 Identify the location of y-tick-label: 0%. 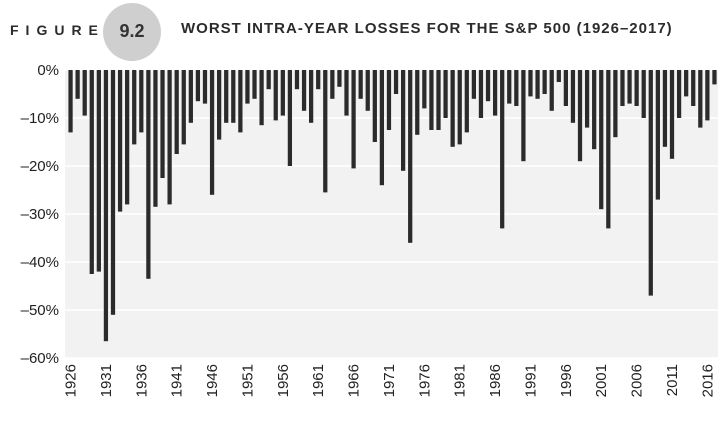
(48, 70).